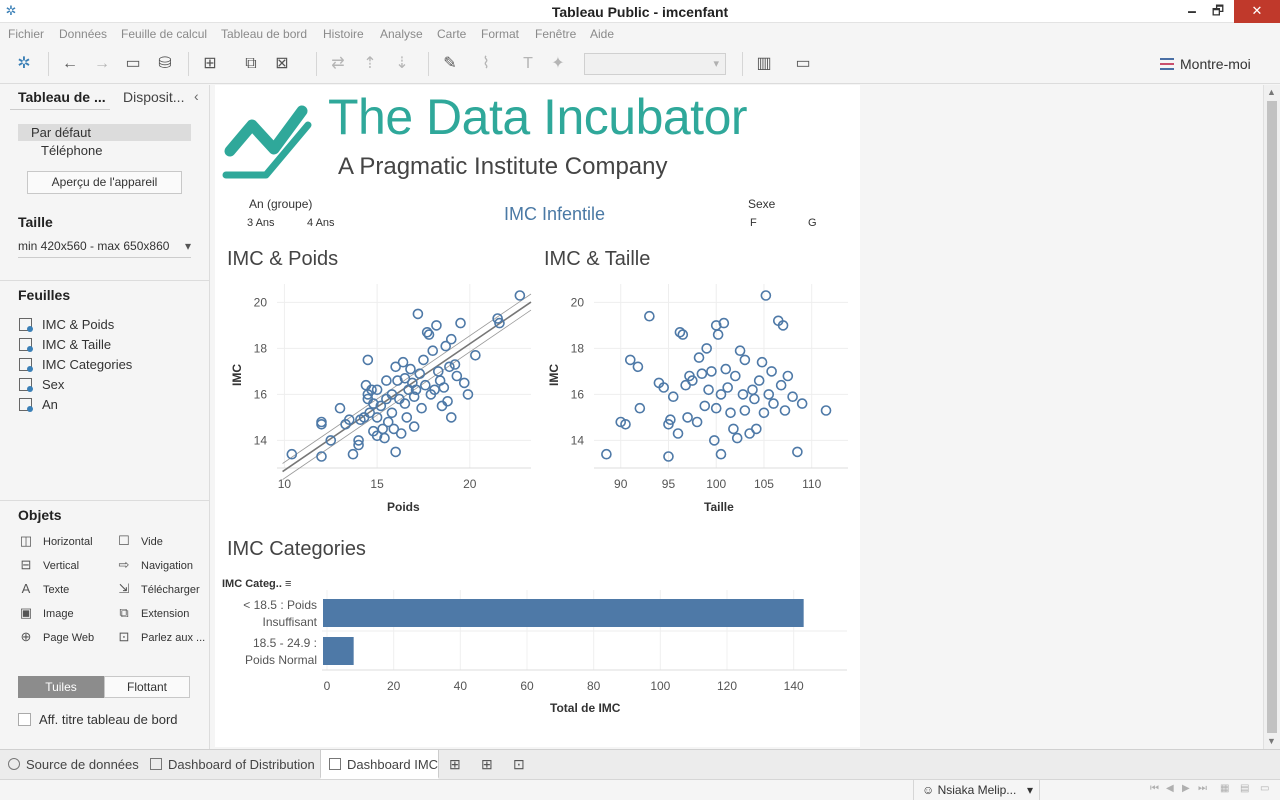 This screenshot has width=1280, height=800. Describe the element at coordinates (210, 63) in the screenshot. I see `new-sheet-icon: ⊞` at that location.